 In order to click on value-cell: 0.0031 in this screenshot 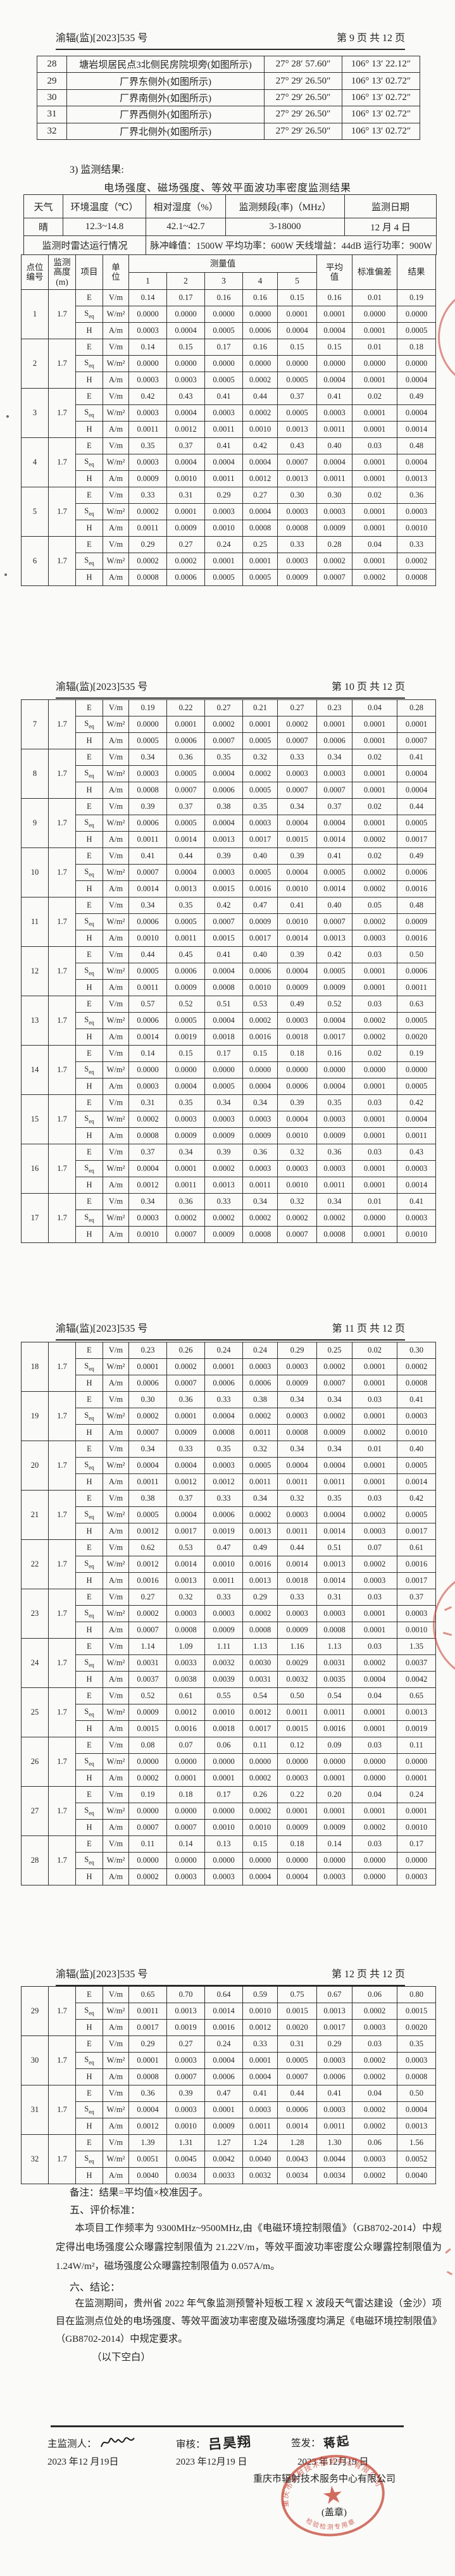, I will do `click(260, 1679)`.